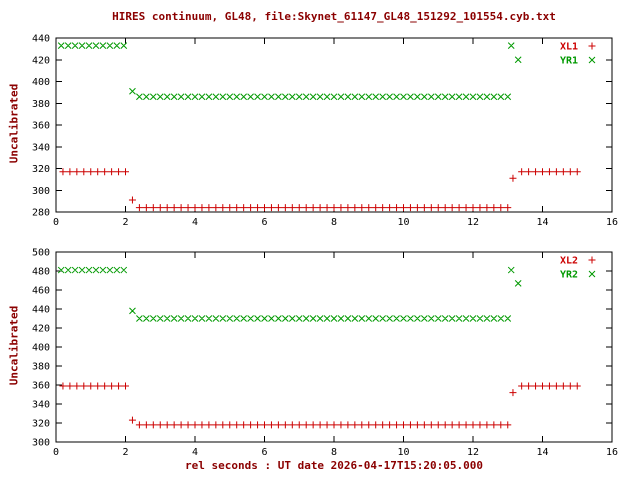 This screenshot has width=640, height=480. I want to click on svg-text: YR2, so click(569, 275).